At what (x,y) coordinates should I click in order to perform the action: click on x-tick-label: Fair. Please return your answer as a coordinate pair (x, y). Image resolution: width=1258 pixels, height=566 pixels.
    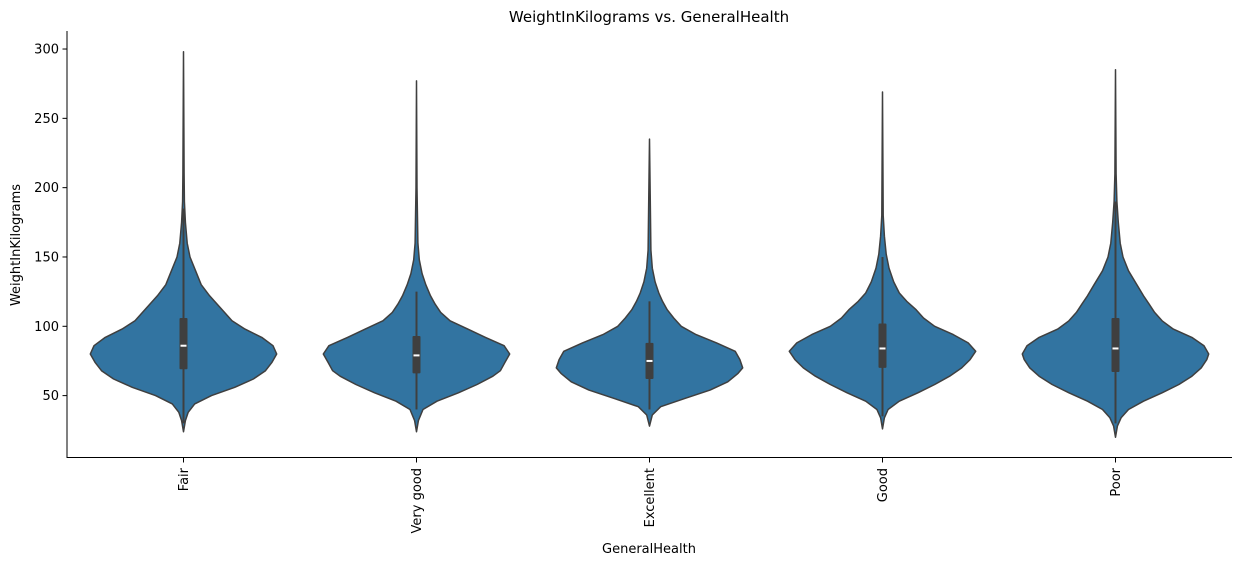
    Looking at the image, I should click on (184, 479).